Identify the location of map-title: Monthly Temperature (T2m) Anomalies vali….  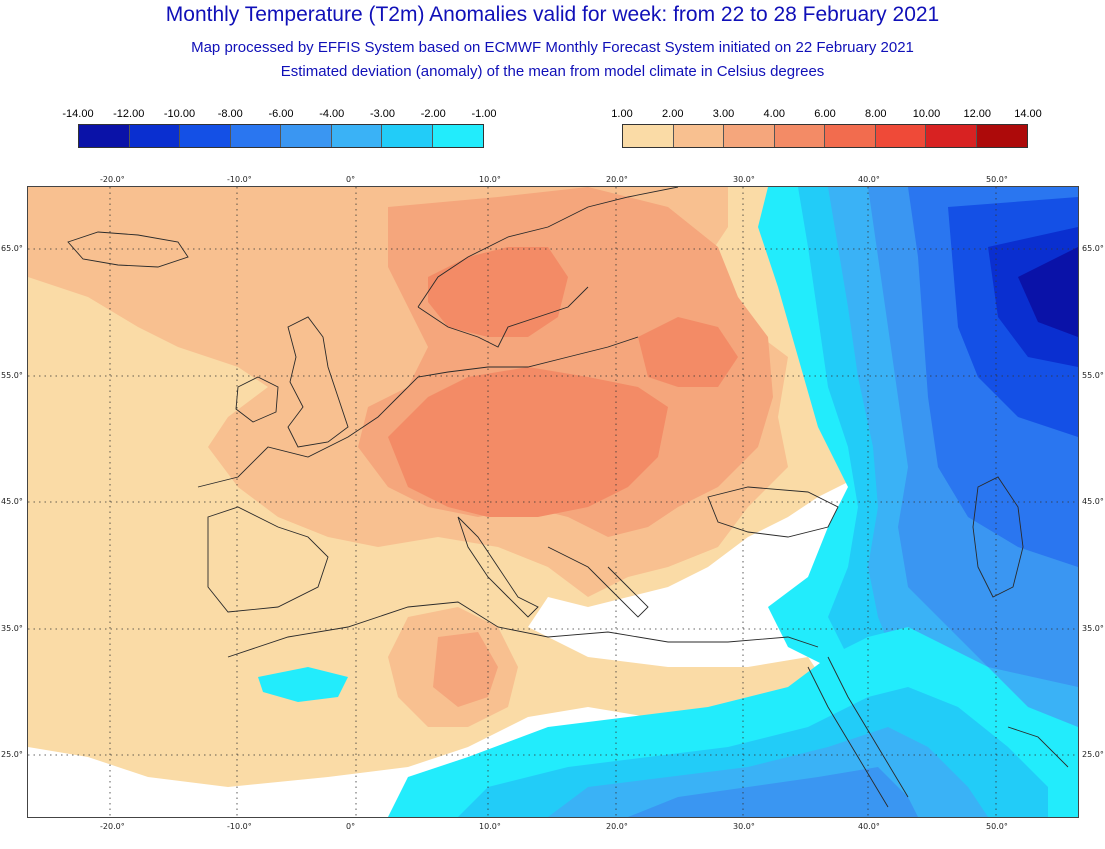
(552, 14).